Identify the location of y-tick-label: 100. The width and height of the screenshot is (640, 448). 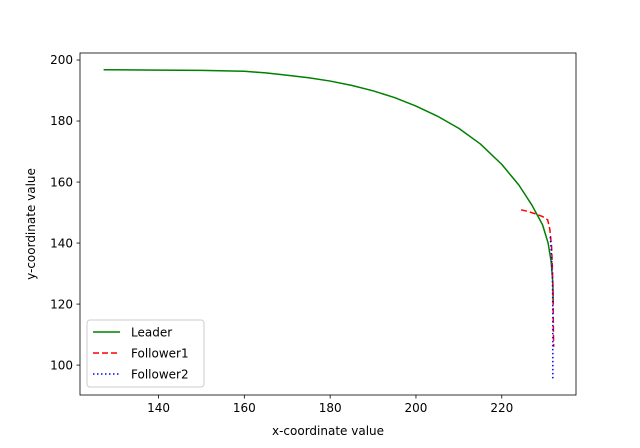
(61, 365).